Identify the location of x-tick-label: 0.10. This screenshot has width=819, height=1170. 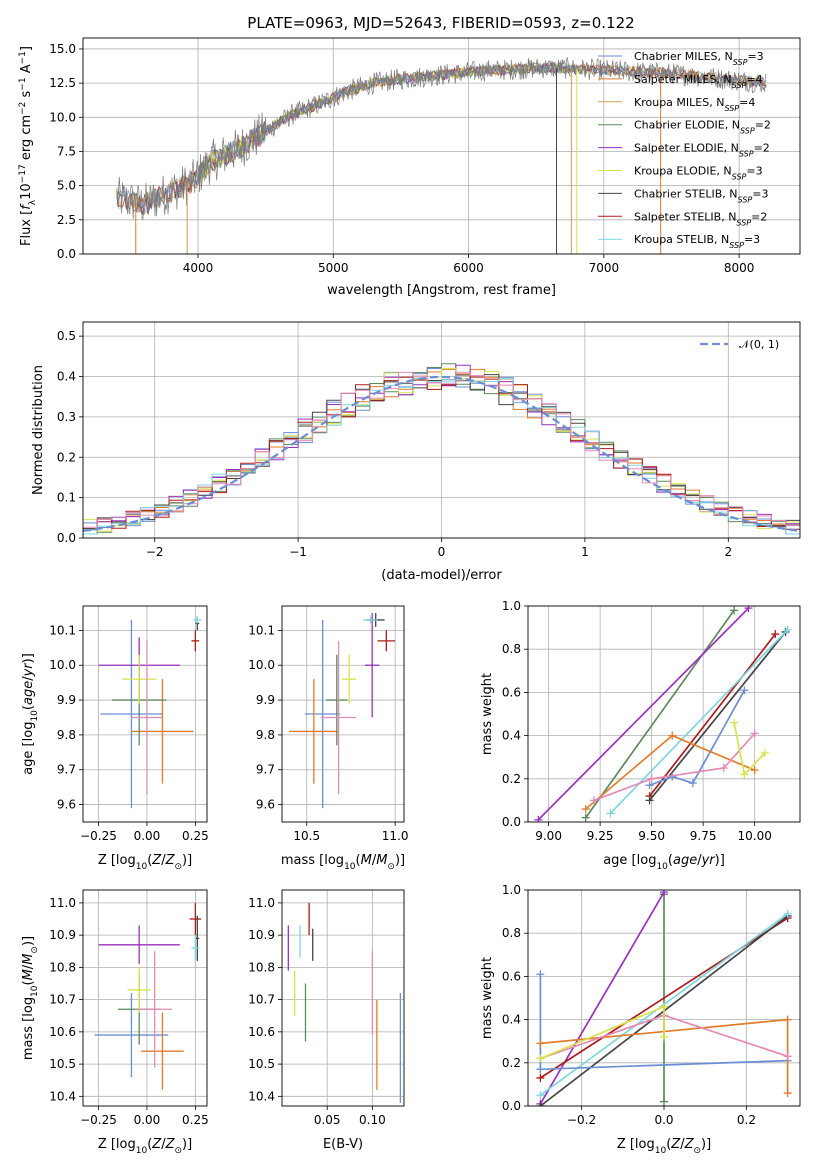
(372, 1120).